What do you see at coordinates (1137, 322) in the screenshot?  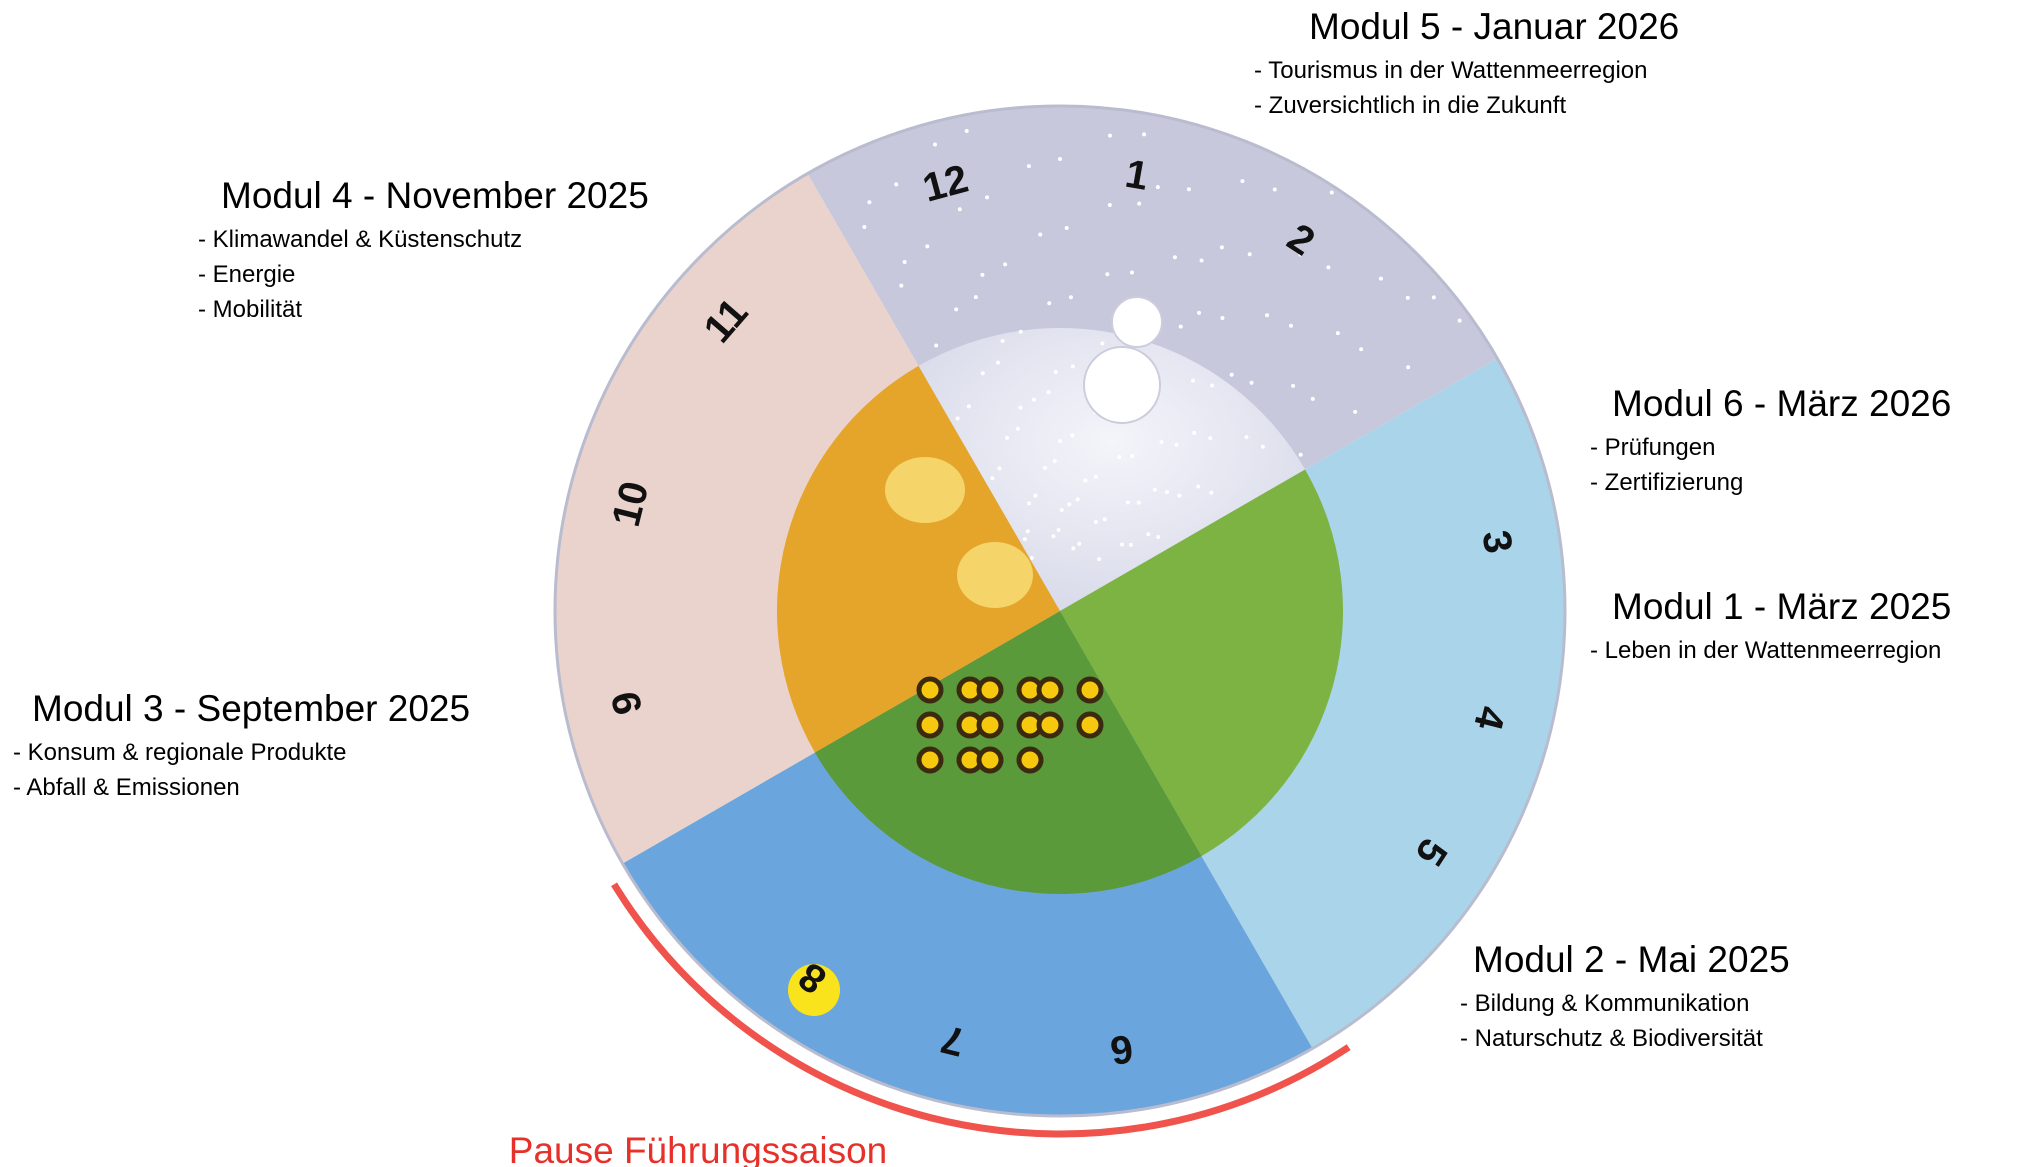 I see `snowman-head` at bounding box center [1137, 322].